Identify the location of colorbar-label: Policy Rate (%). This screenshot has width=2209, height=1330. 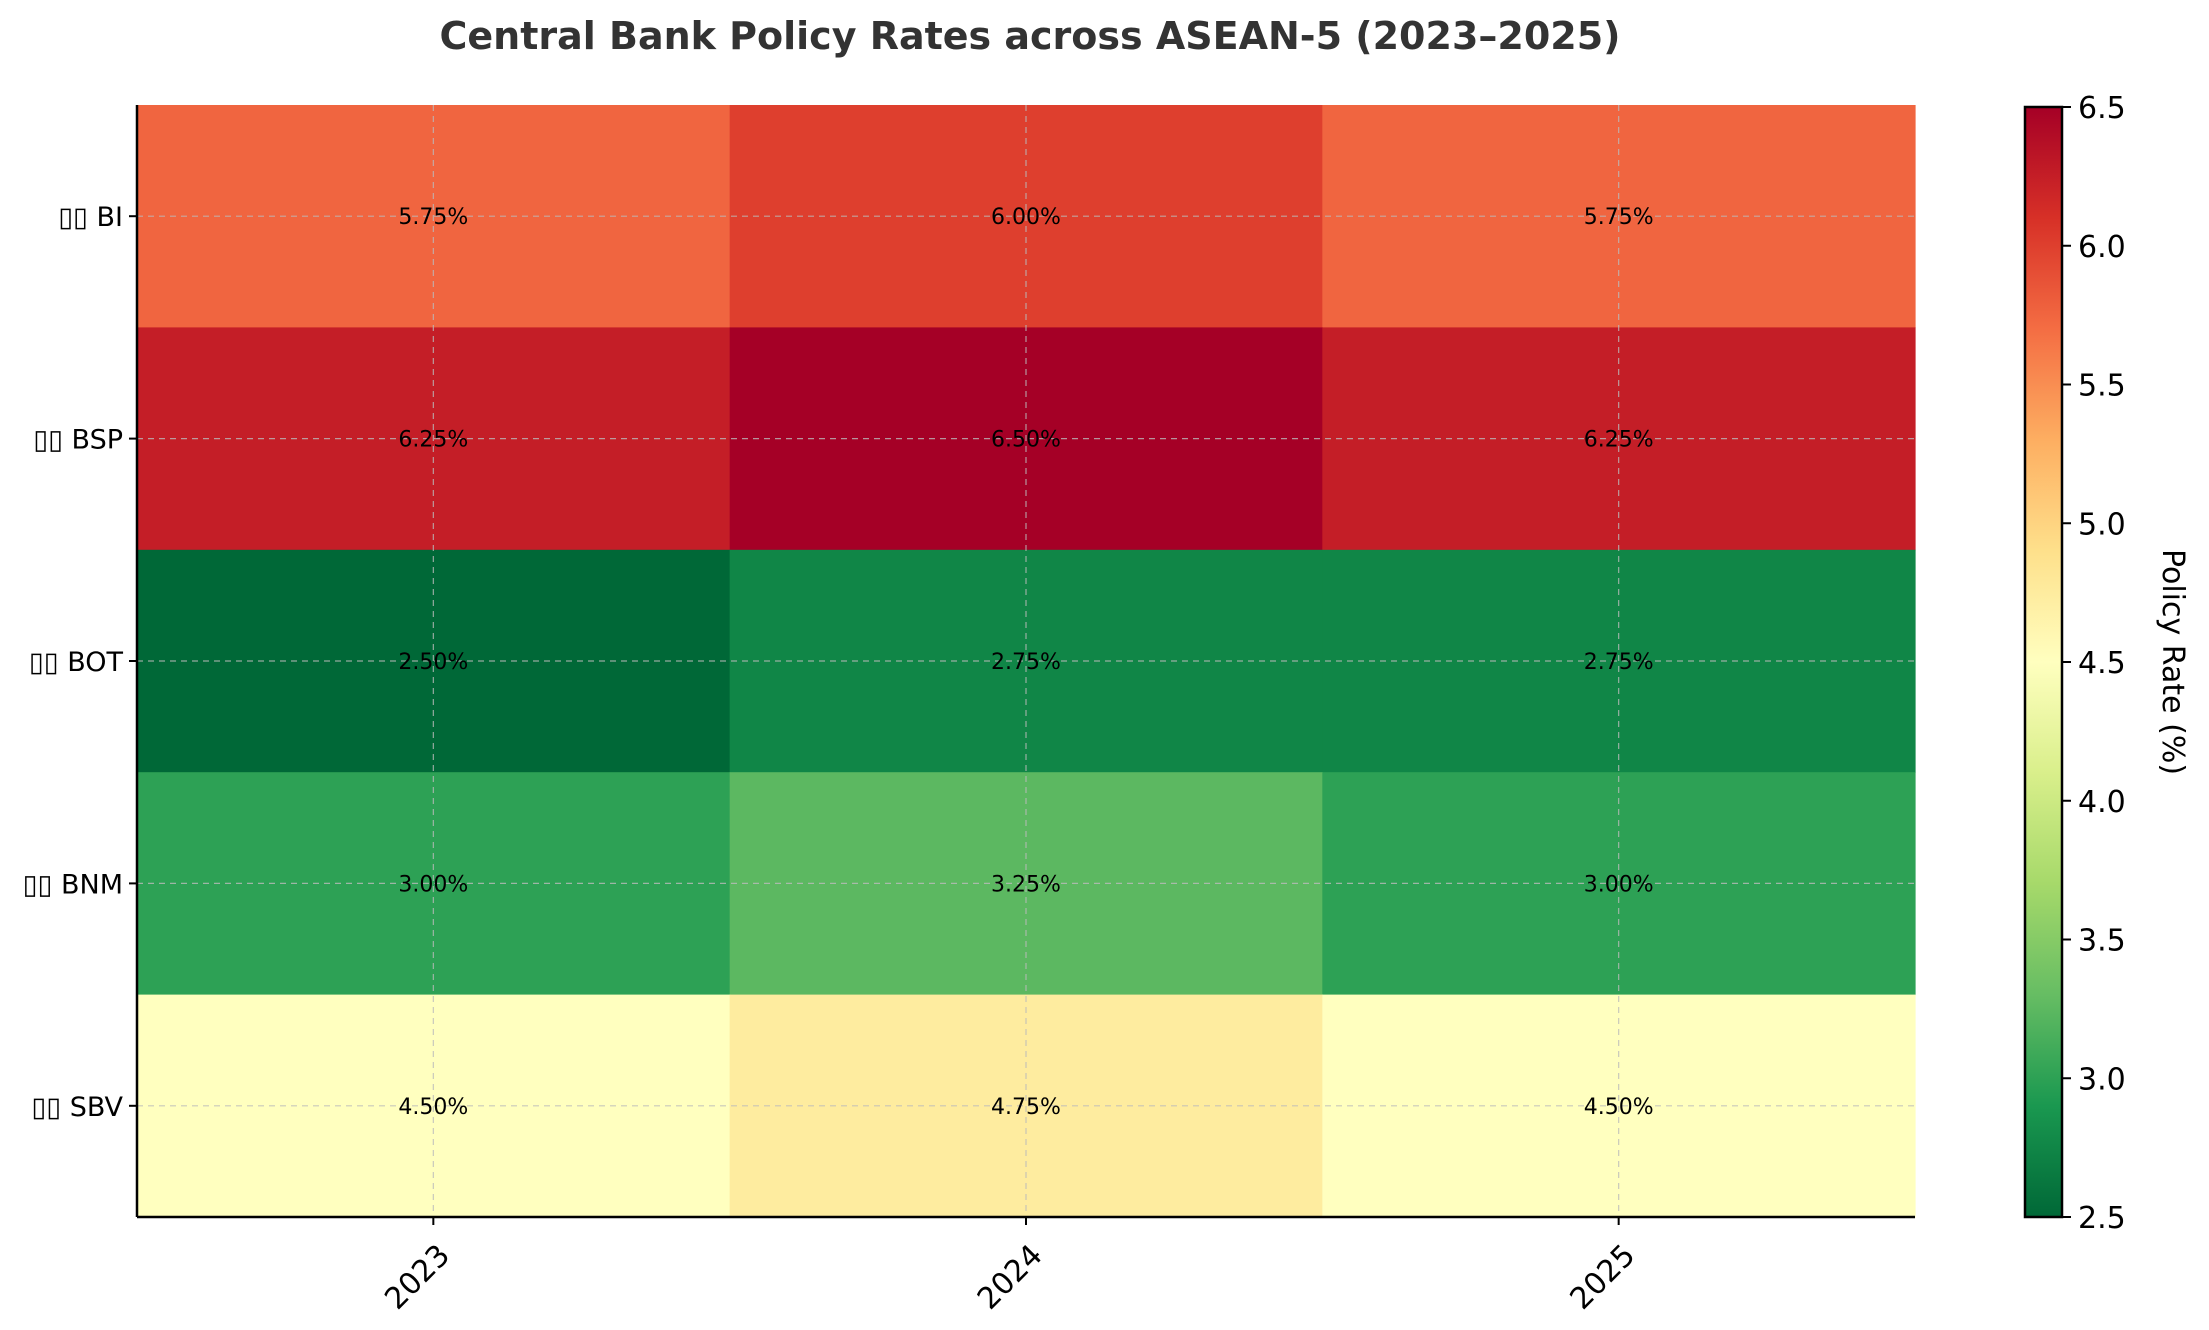
(2172, 662).